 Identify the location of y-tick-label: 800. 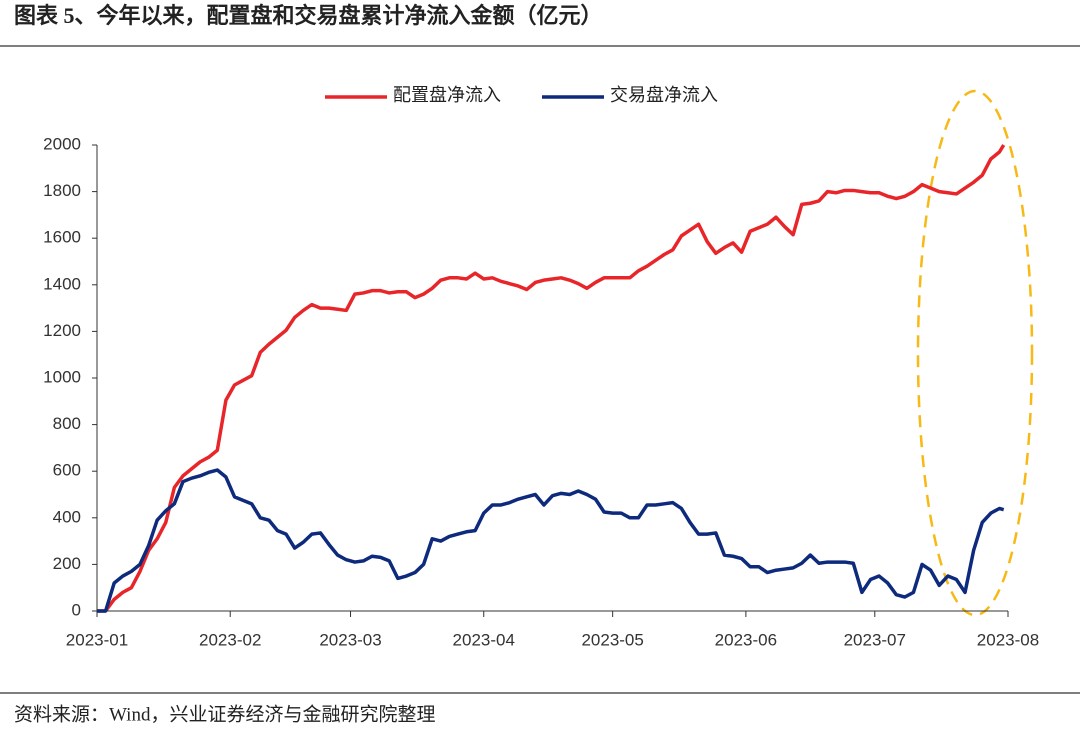
(67, 423).